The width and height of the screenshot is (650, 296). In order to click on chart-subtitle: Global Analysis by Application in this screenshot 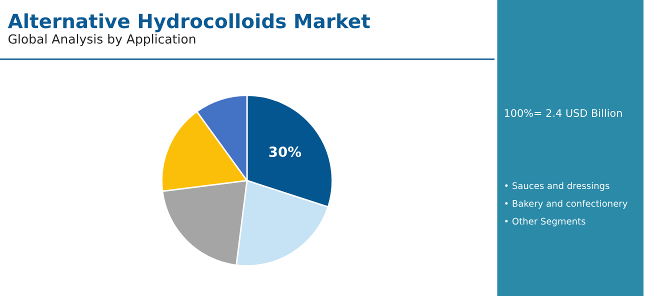, I will do `click(102, 40)`.